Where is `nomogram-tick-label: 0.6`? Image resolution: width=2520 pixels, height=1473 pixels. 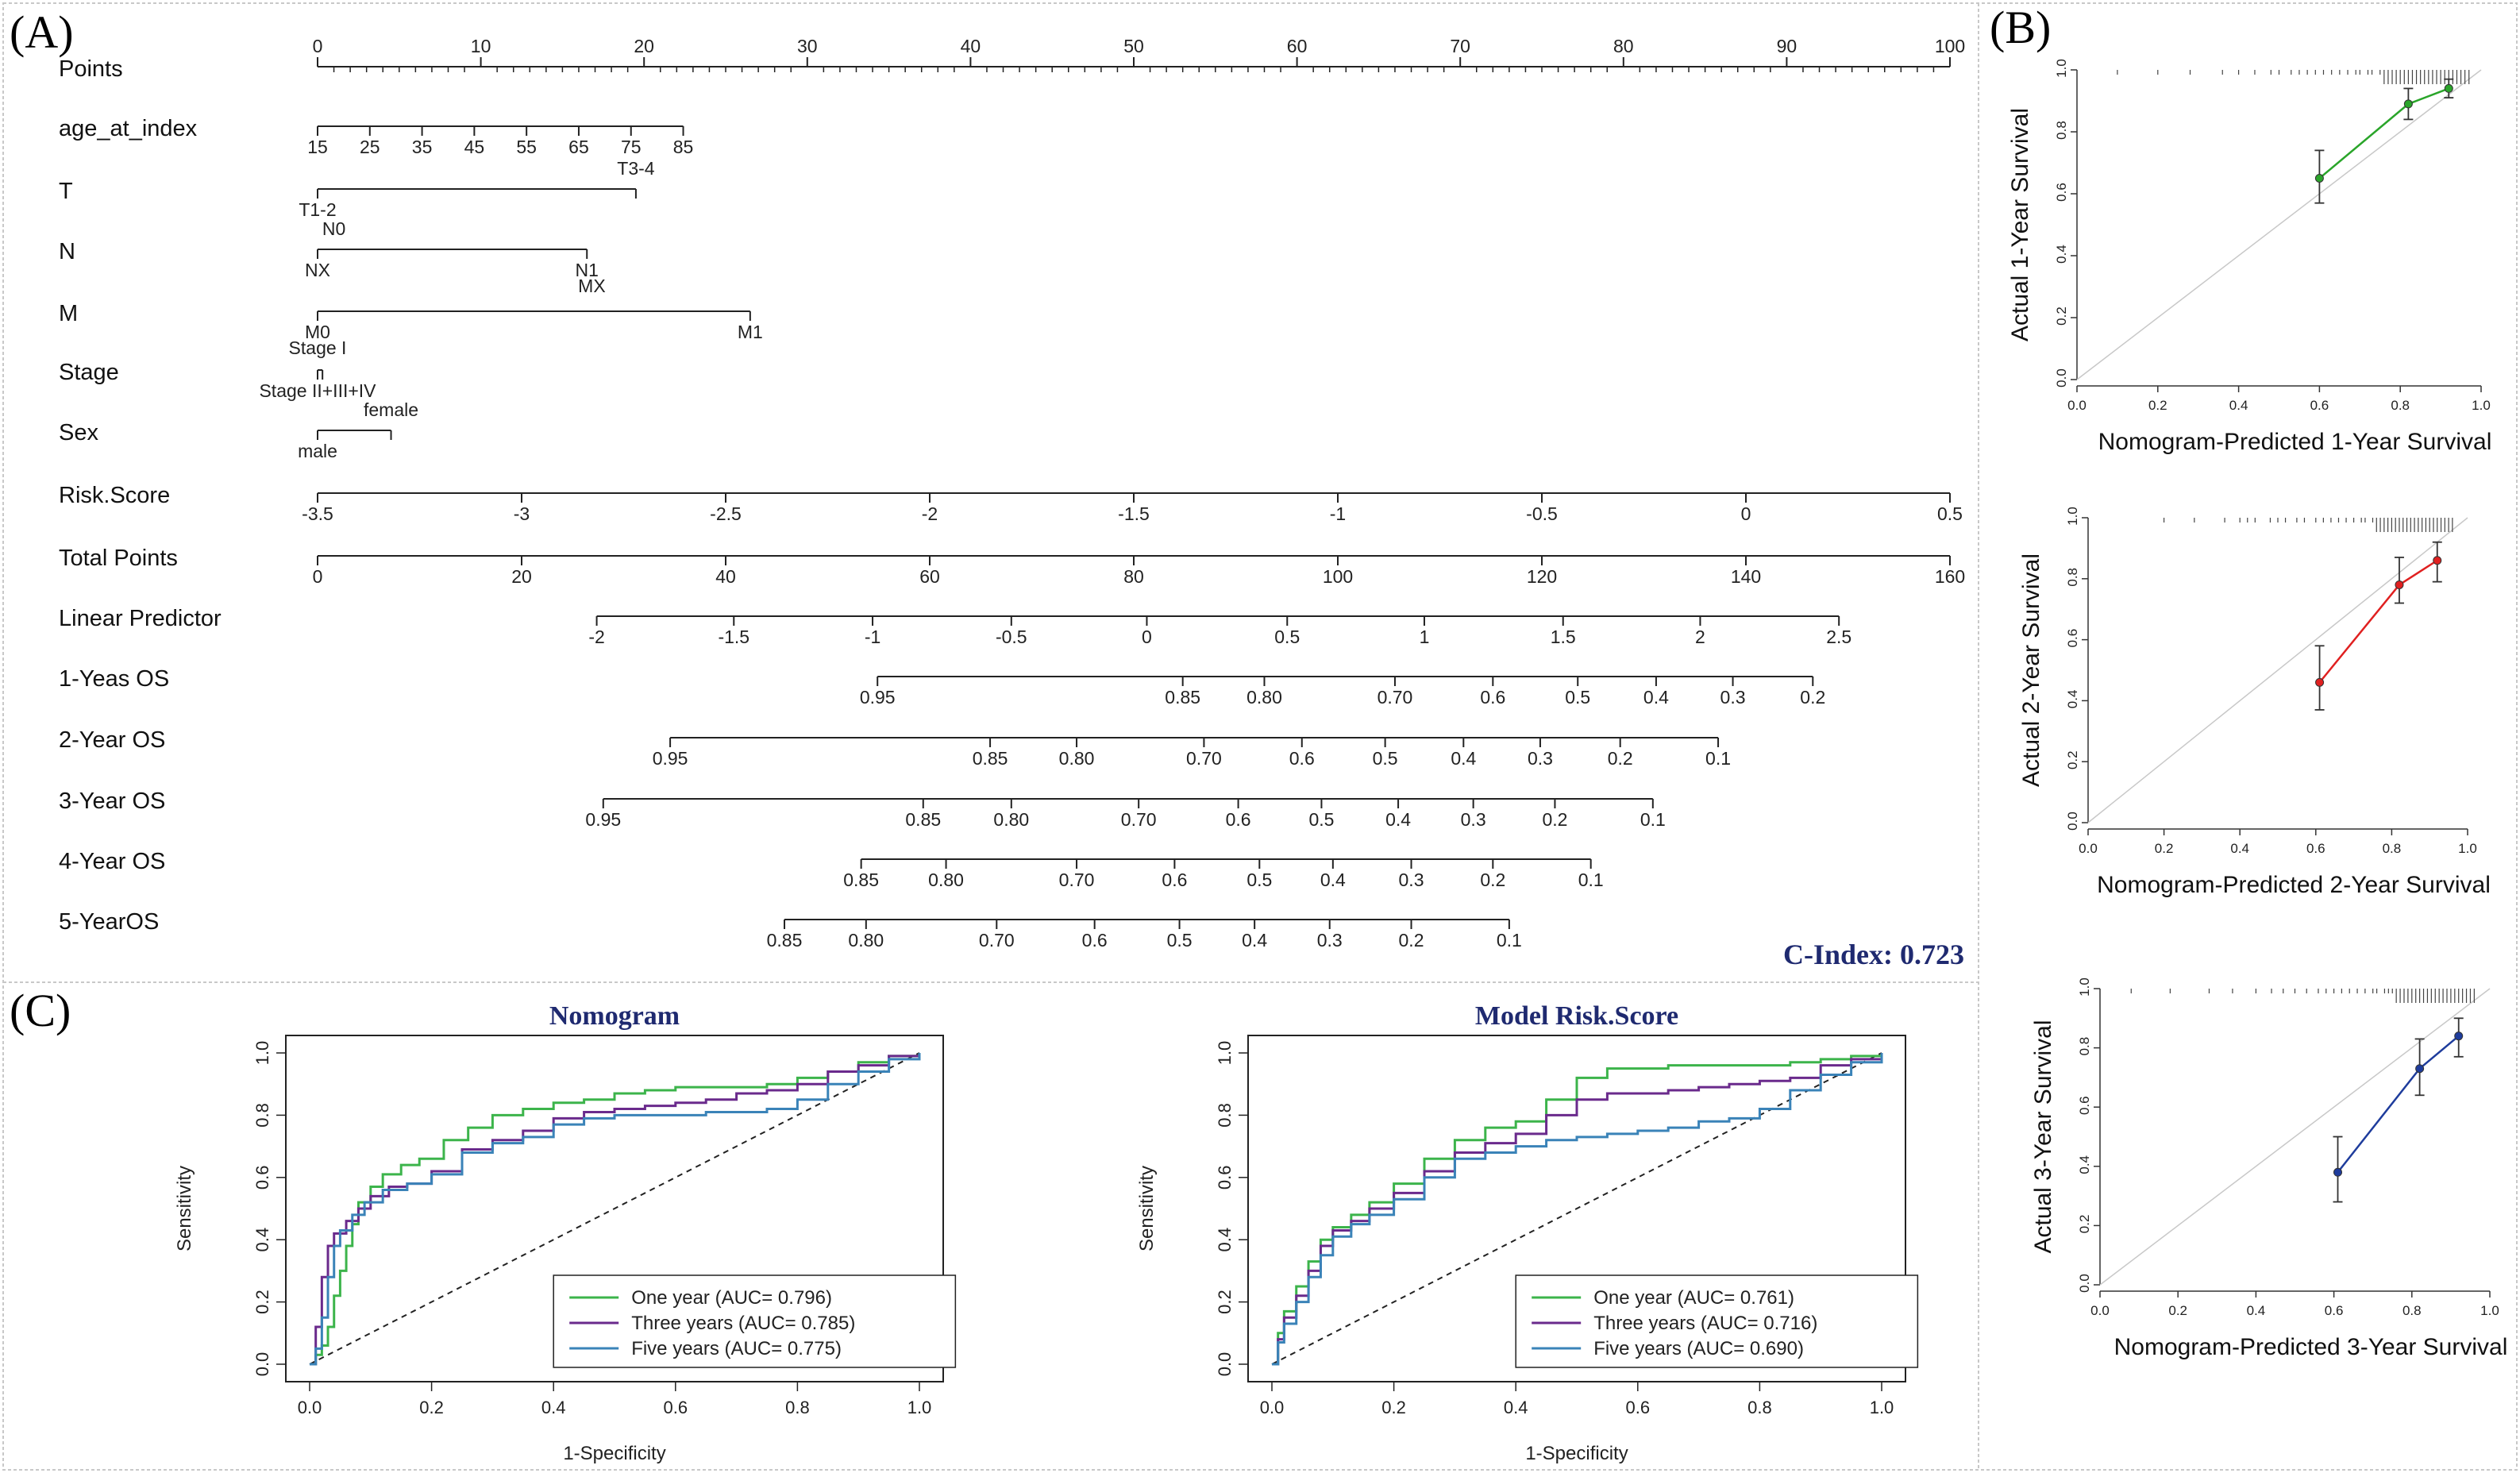
nomogram-tick-label: 0.6 is located at coordinates (1174, 880).